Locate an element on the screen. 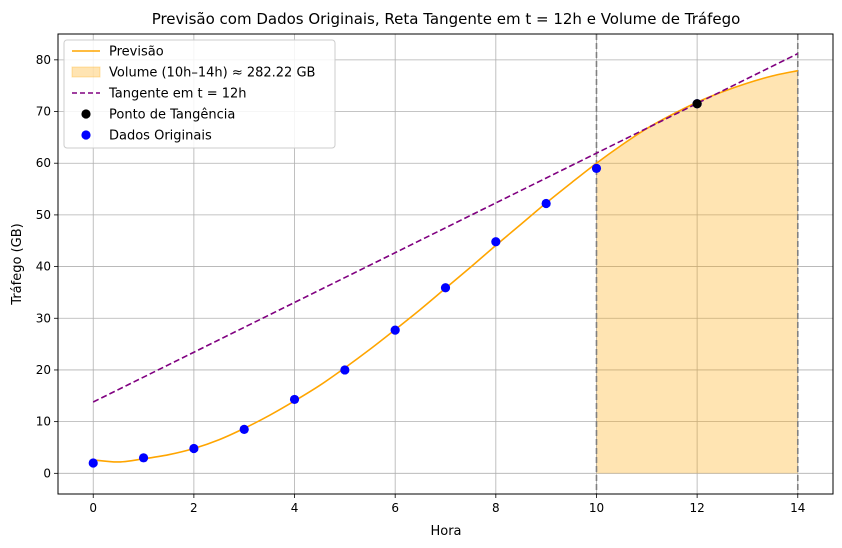 This screenshot has height=548, width=842. legend-label-2: Tangente em t = 12h is located at coordinates (177, 94).